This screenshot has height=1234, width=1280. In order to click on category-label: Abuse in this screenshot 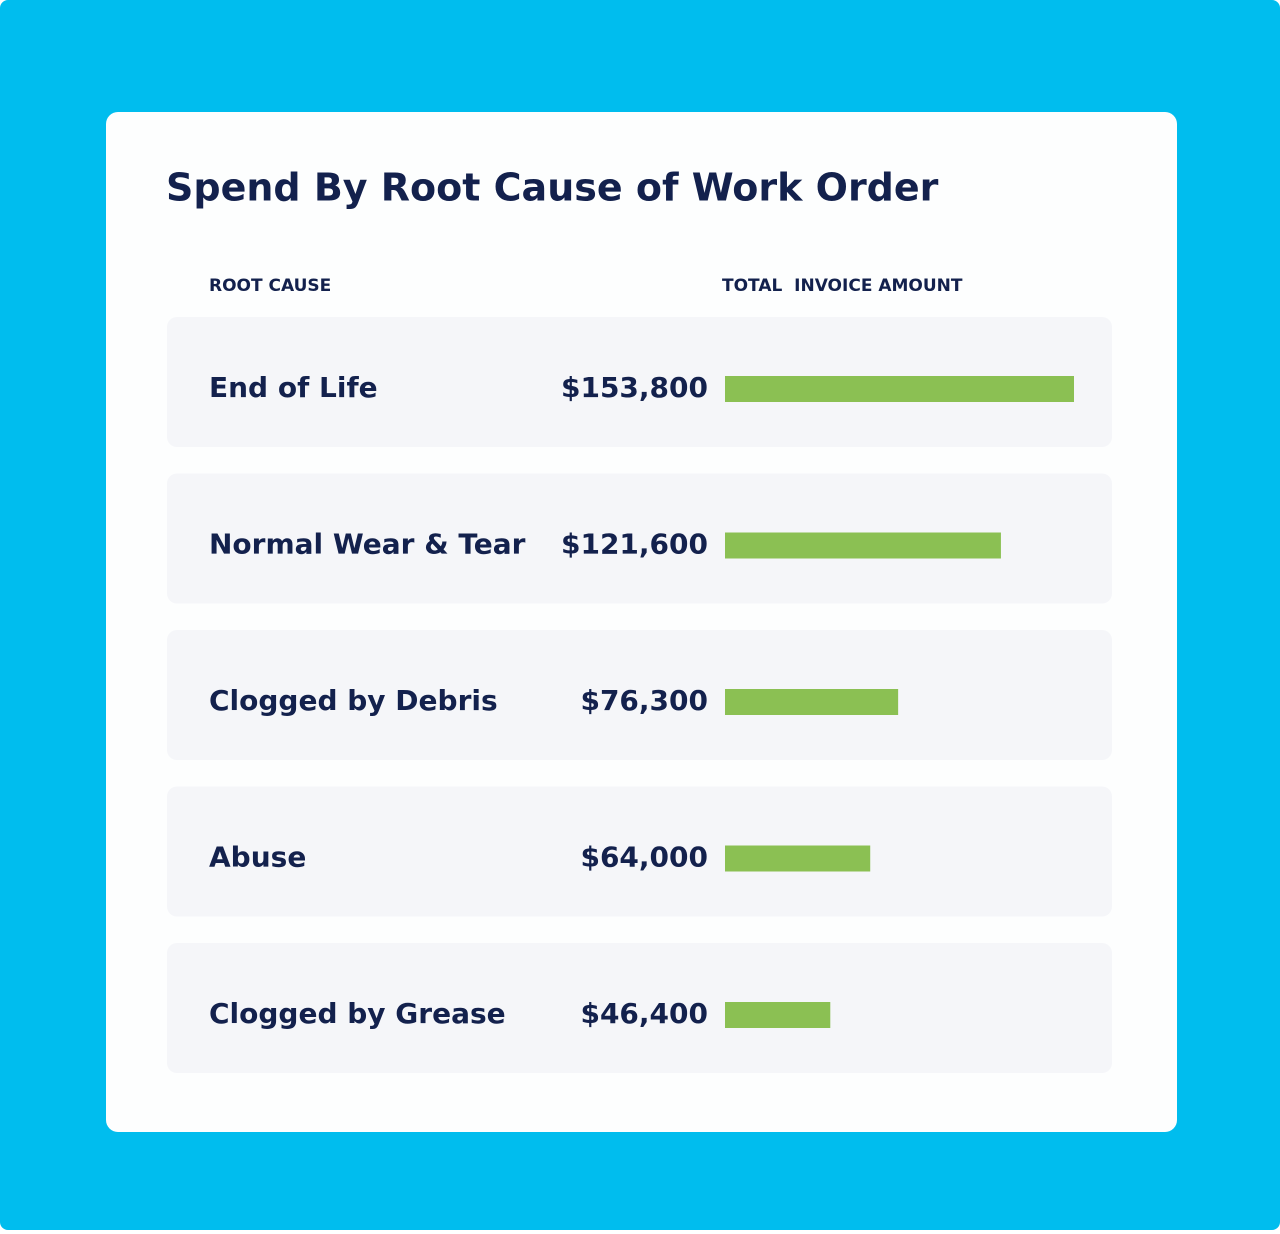, I will do `click(257, 857)`.